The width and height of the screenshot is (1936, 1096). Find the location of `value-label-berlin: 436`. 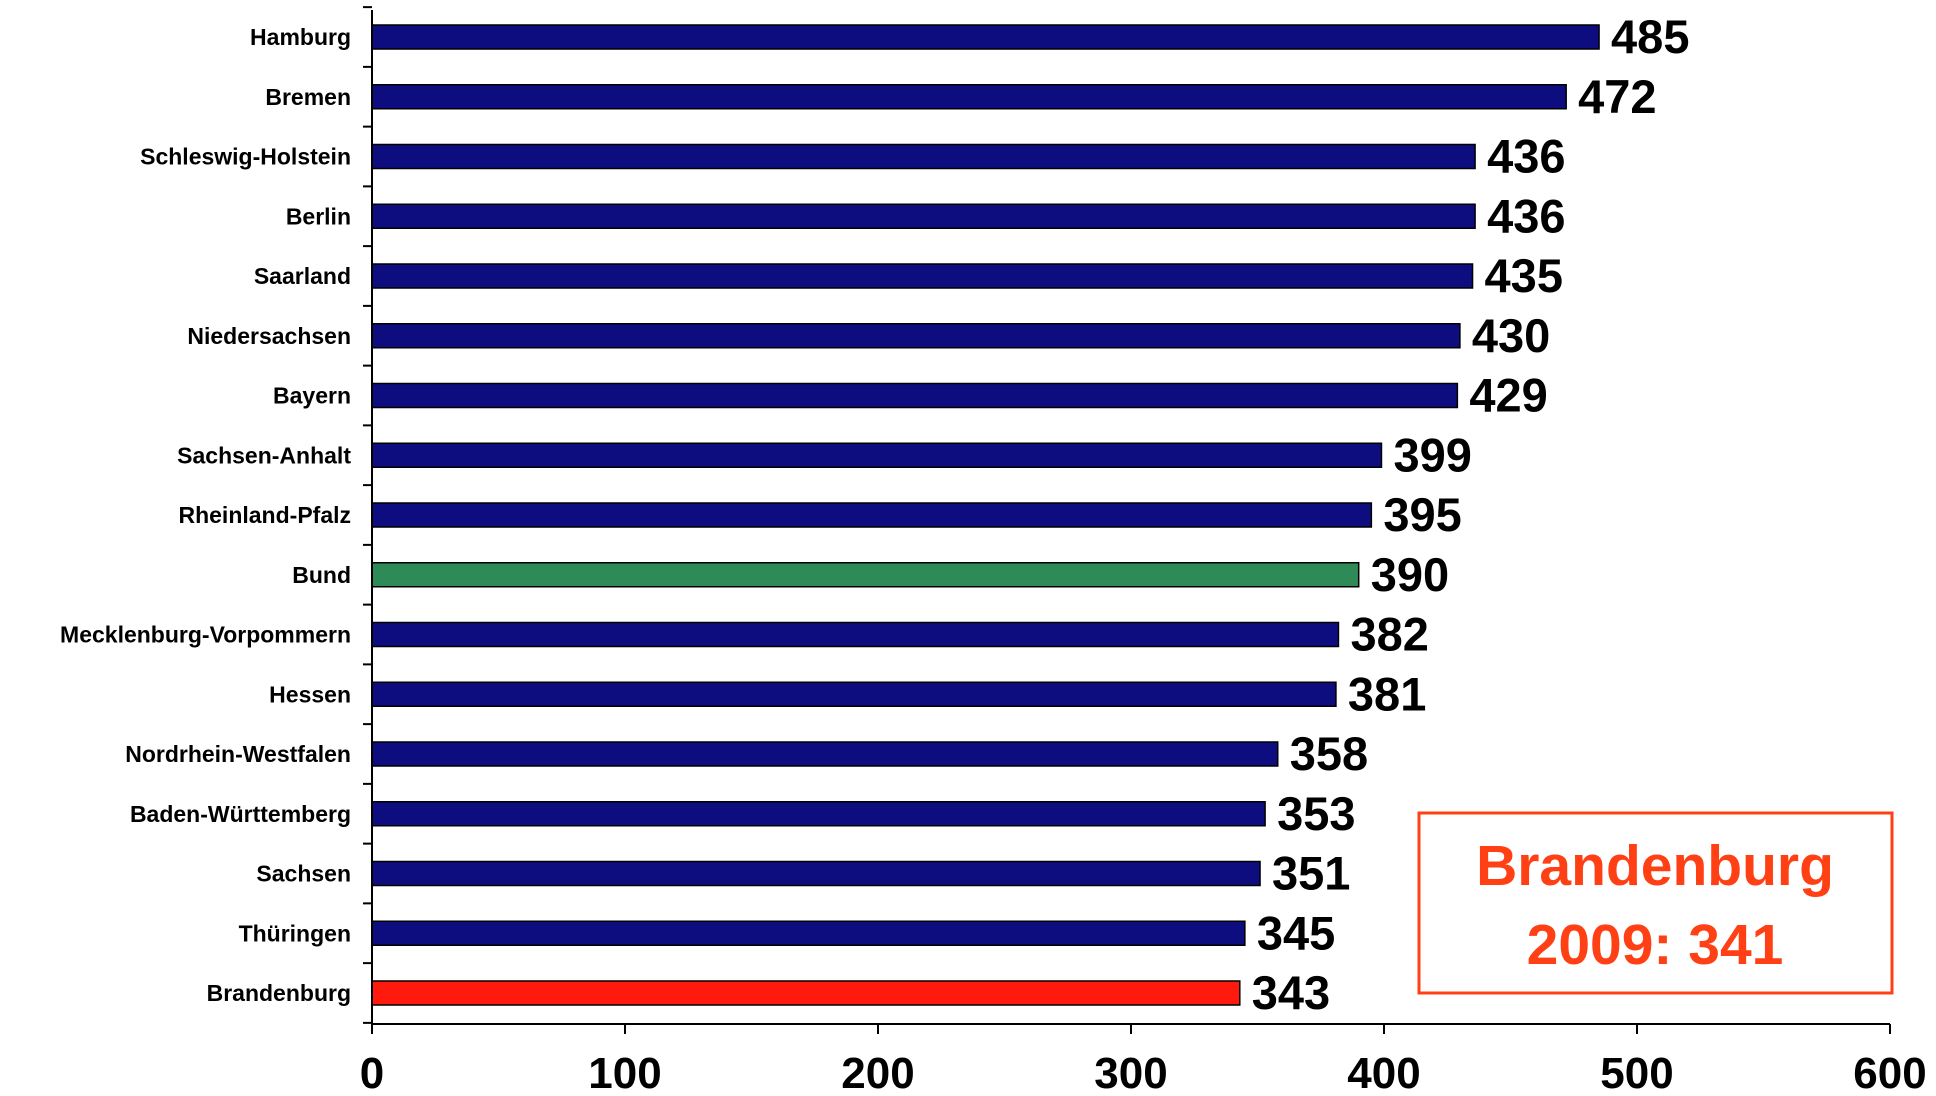

value-label-berlin: 436 is located at coordinates (1526, 215).